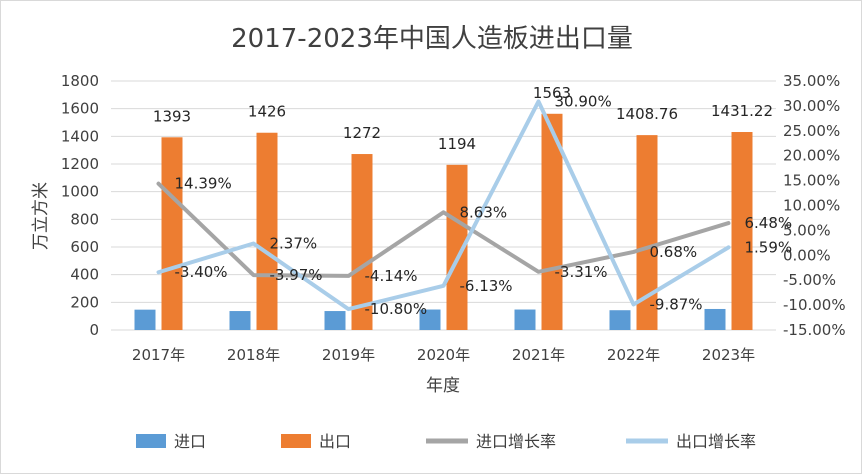 The width and height of the screenshot is (862, 475). Describe the element at coordinates (94, 330) in the screenshot. I see `y-tick-label: 0` at that location.